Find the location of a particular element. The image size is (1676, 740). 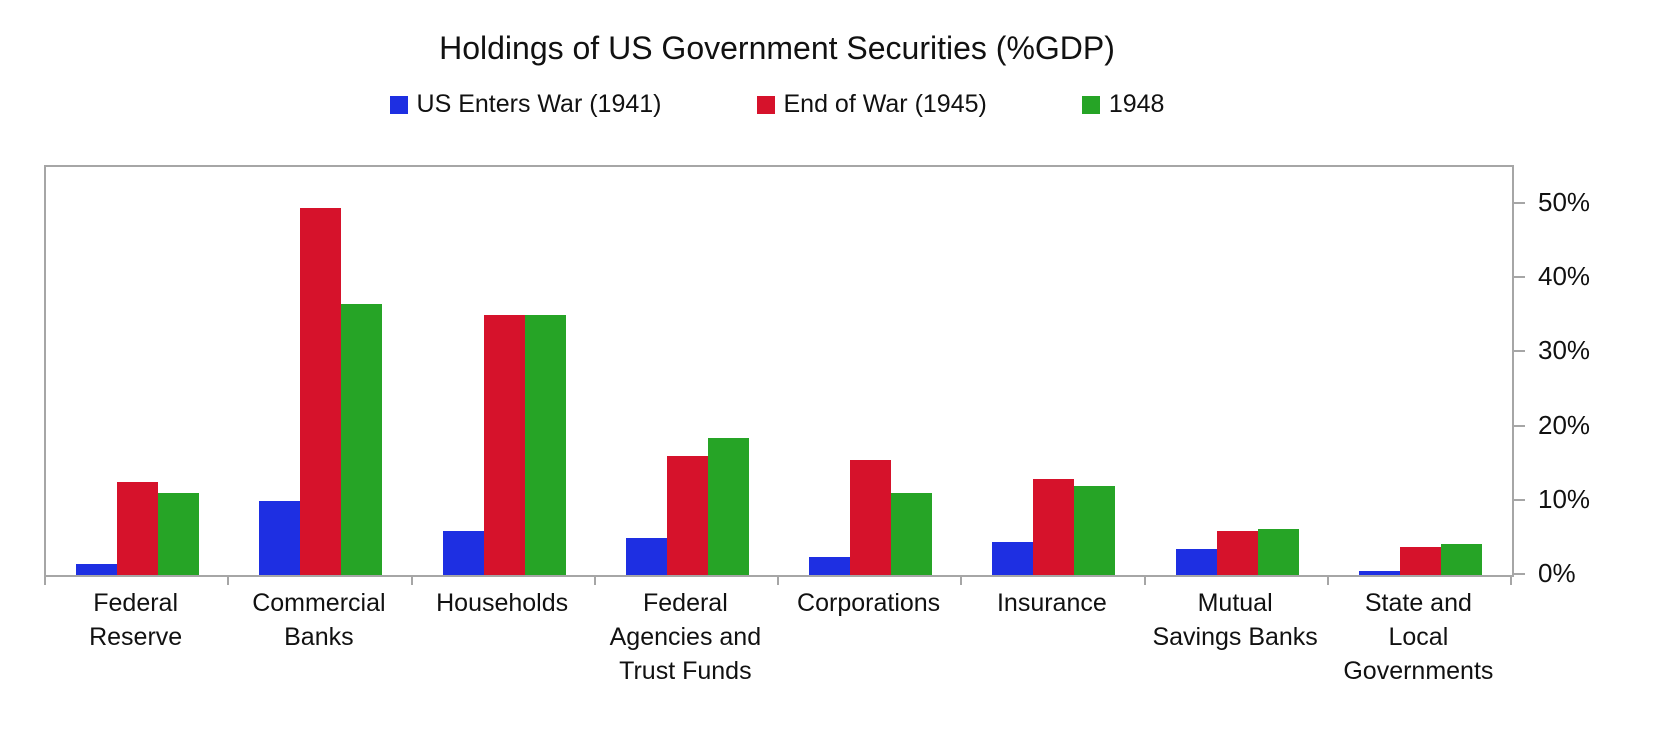

y-tick-label: 0% is located at coordinates (1557, 573).